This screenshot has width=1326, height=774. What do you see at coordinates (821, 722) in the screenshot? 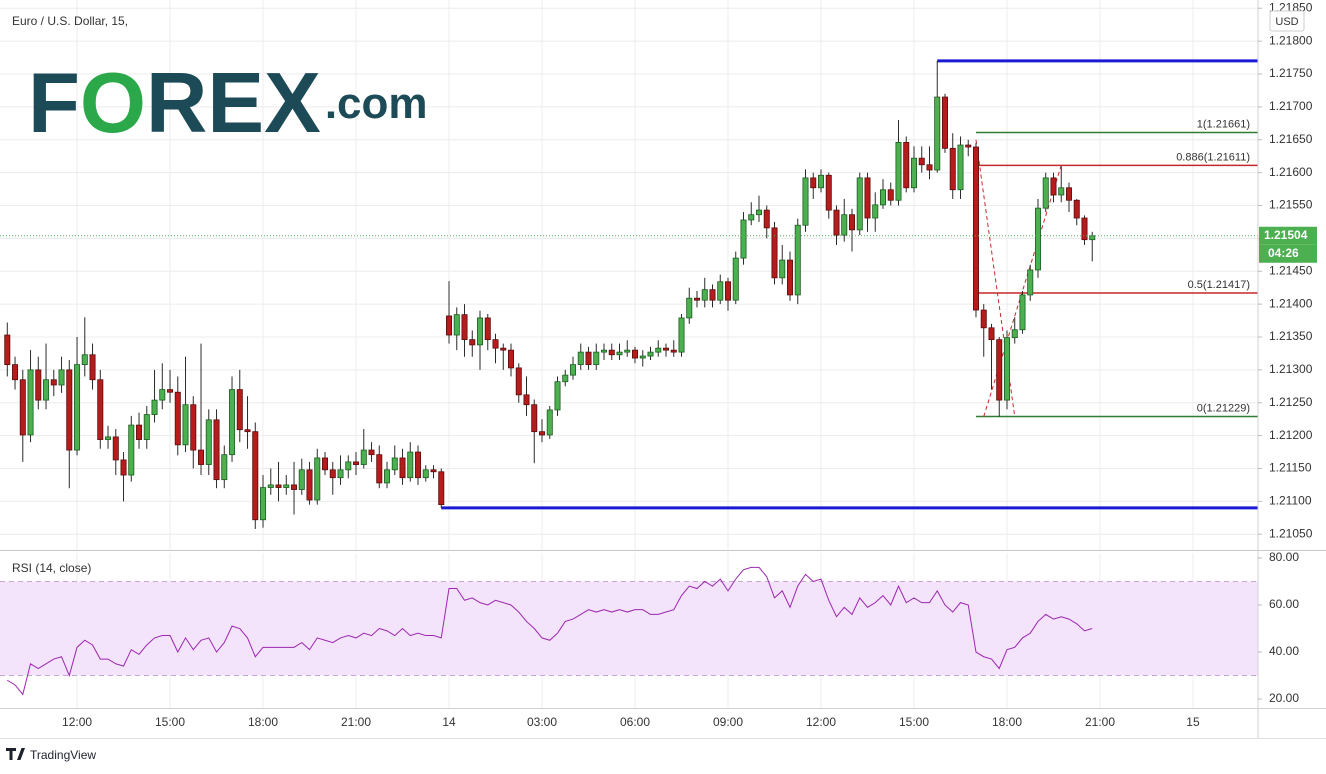
I see `x-tick-label: 12:00` at bounding box center [821, 722].